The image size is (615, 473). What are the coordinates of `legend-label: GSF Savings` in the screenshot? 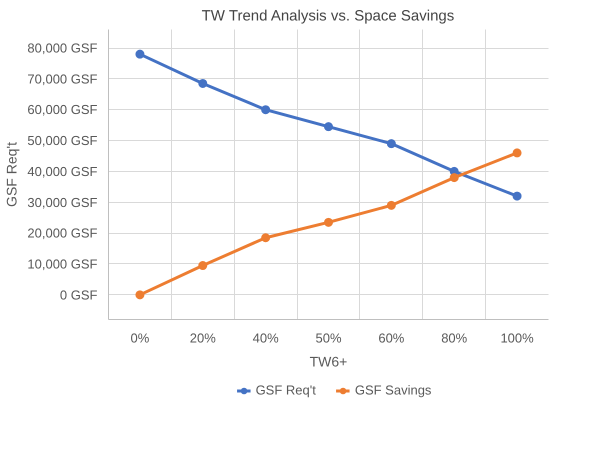 It's located at (393, 390).